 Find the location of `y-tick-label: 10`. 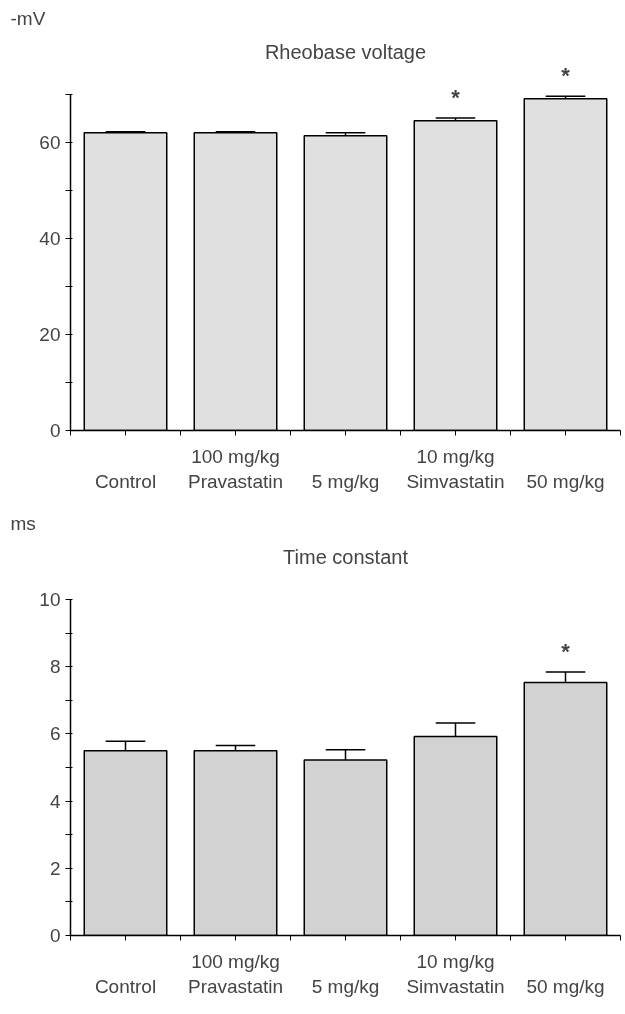

y-tick-label: 10 is located at coordinates (50, 599).